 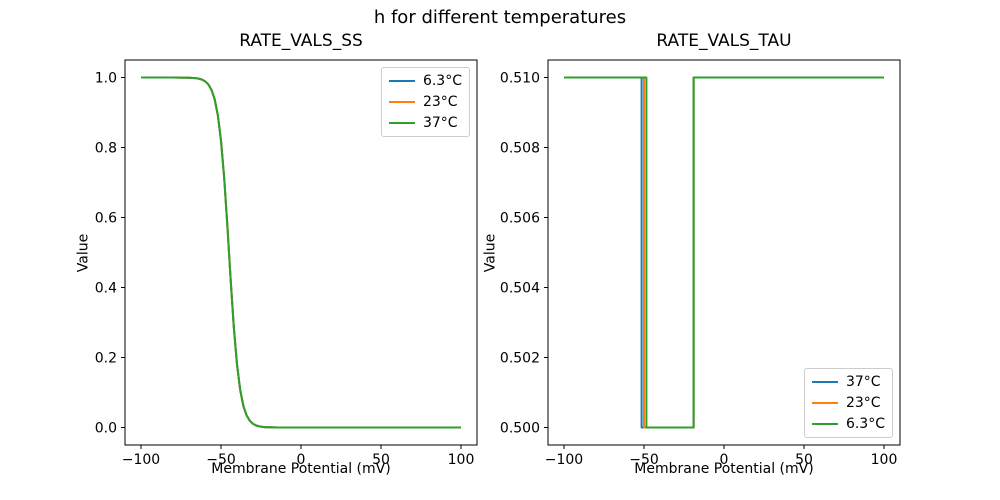 I want to click on x-axis-label-ss: Membrane Potential (mV), so click(x=301, y=469).